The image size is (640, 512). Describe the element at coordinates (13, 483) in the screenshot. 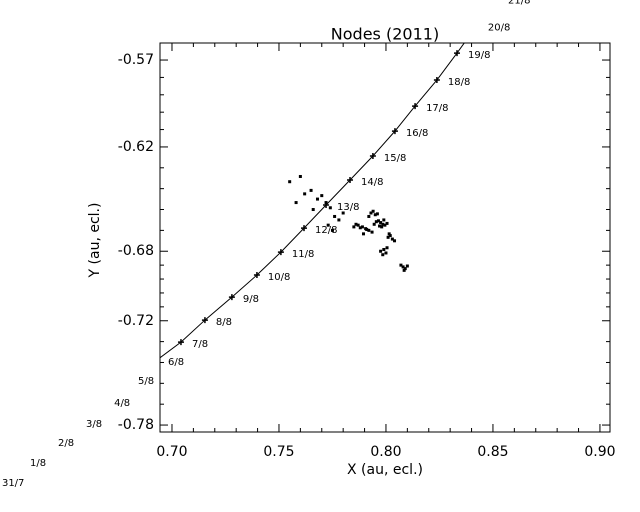

I see `date-label: 31/7` at that location.